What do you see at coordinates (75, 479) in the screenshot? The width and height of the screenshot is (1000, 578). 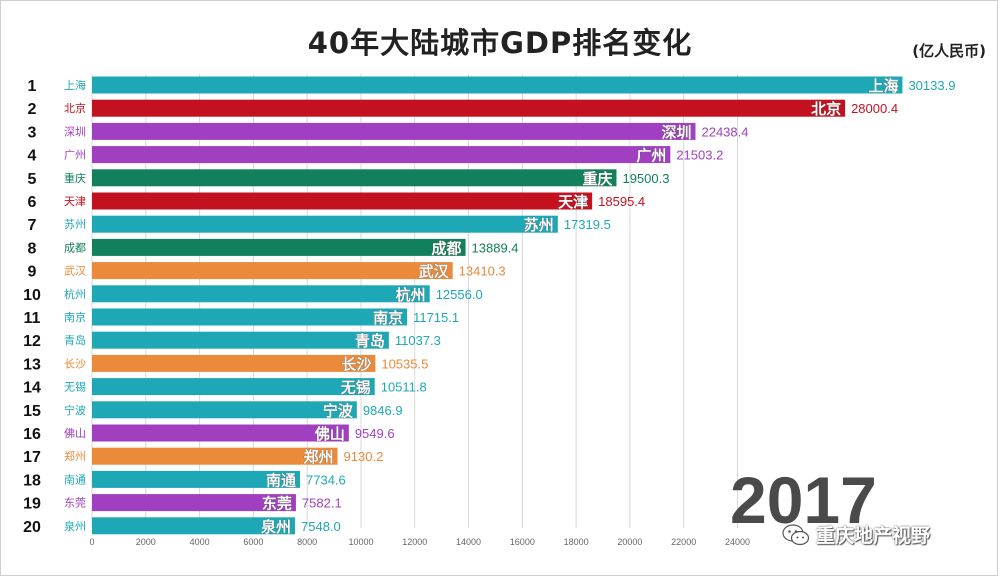 I see `city-label: 南通` at bounding box center [75, 479].